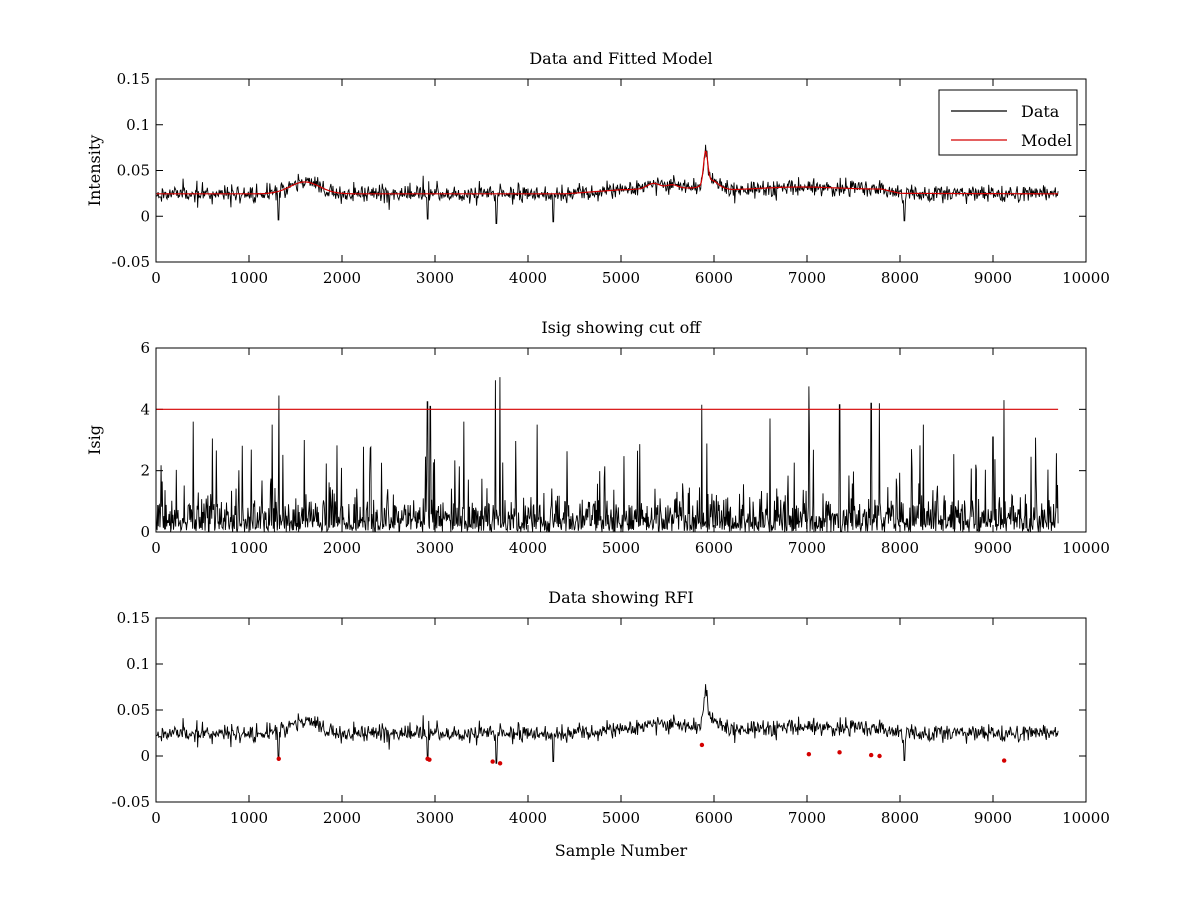 This screenshot has height=900, width=1200. What do you see at coordinates (145, 471) in the screenshot?
I see `y-tick-label: 2` at bounding box center [145, 471].